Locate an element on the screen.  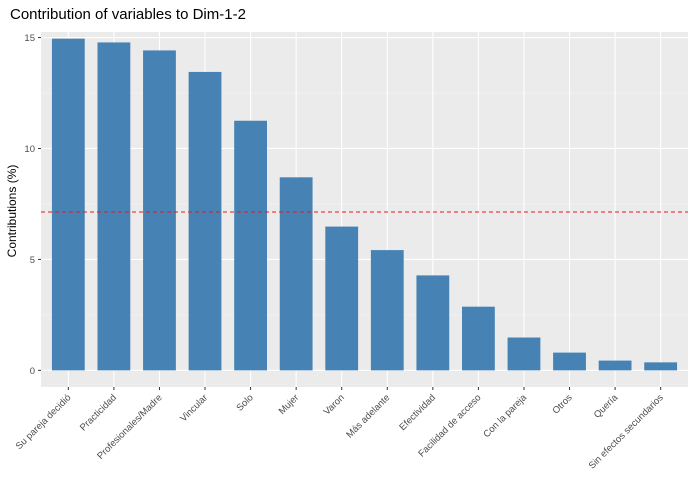
x-tick-label: Con la pareja is located at coordinates (505, 416).